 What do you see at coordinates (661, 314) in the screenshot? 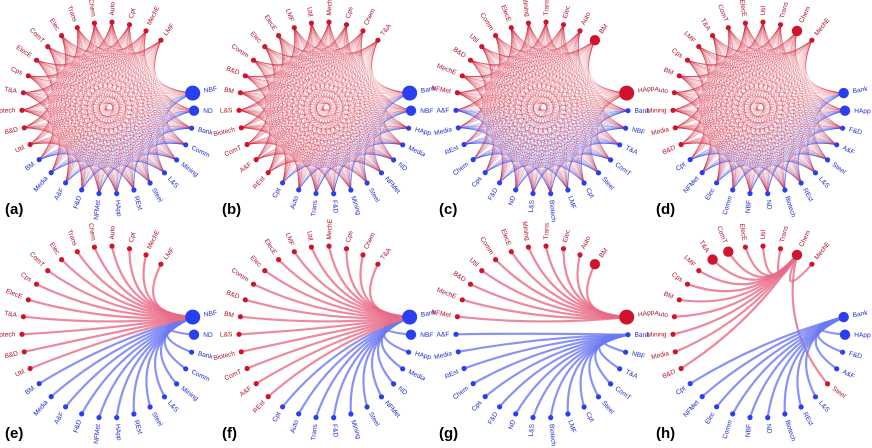
I see `node-label: Auto` at bounding box center [661, 314].